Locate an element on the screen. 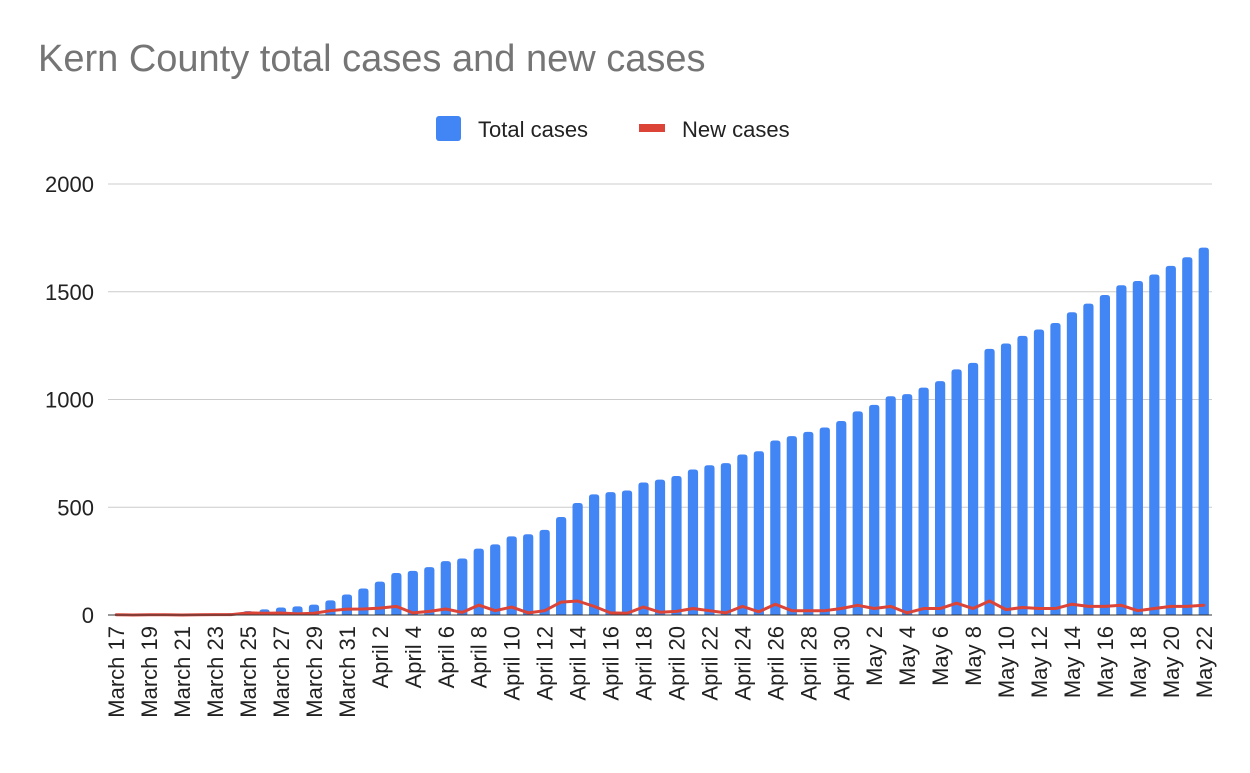 This screenshot has height=773, width=1250. y-tick-label: 2000 is located at coordinates (69, 184).